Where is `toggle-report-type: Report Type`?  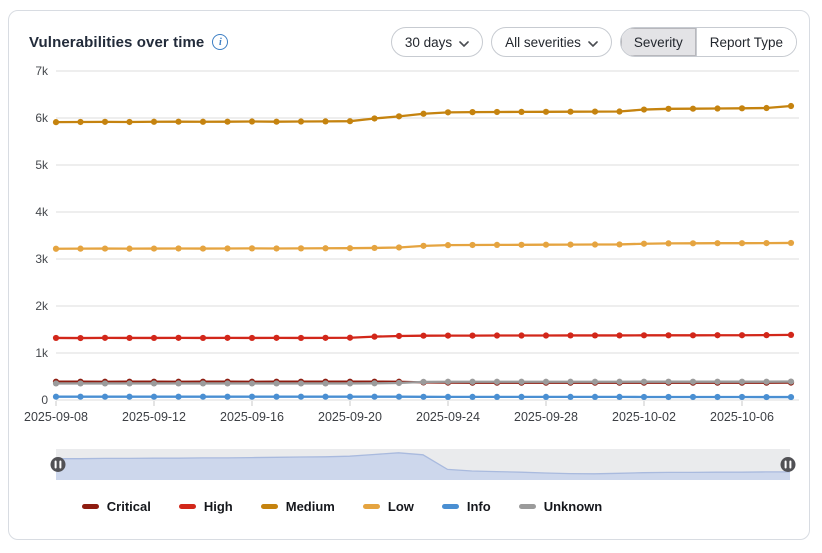
toggle-report-type: Report Type is located at coordinates (745, 42).